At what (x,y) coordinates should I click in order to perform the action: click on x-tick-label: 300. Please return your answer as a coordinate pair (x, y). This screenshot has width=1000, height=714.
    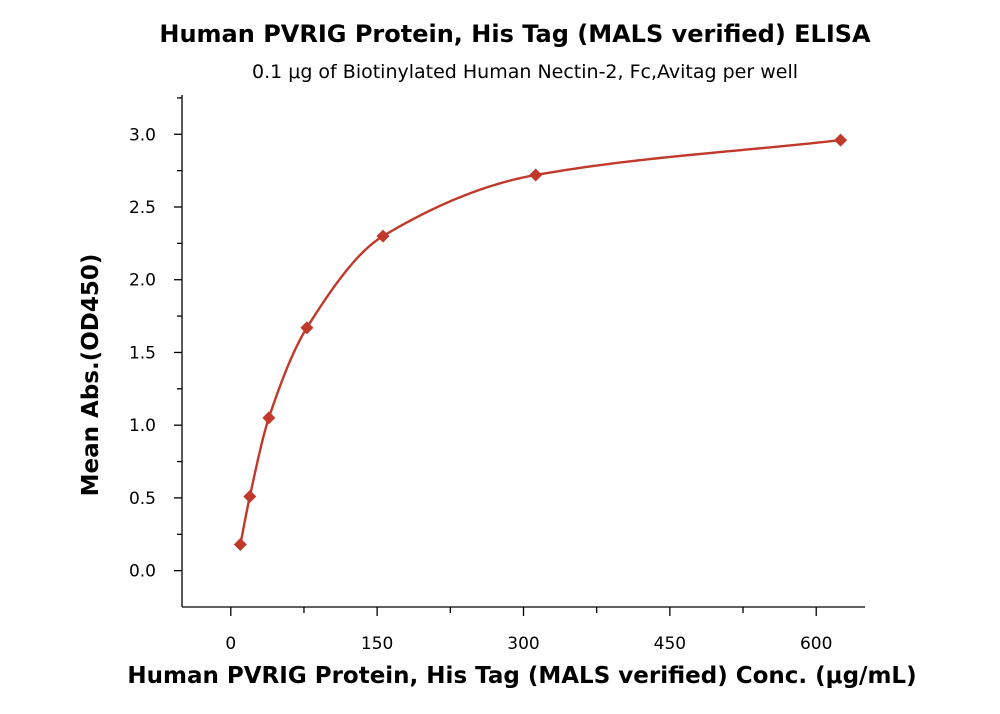
    Looking at the image, I should click on (523, 644).